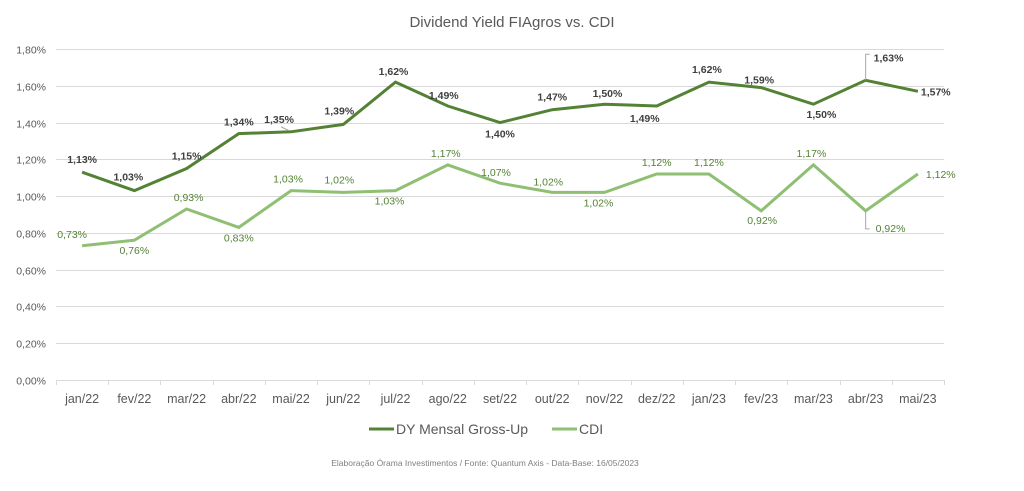 The image size is (1024, 491). I want to click on dy-data-label: 1,13%, so click(82, 160).